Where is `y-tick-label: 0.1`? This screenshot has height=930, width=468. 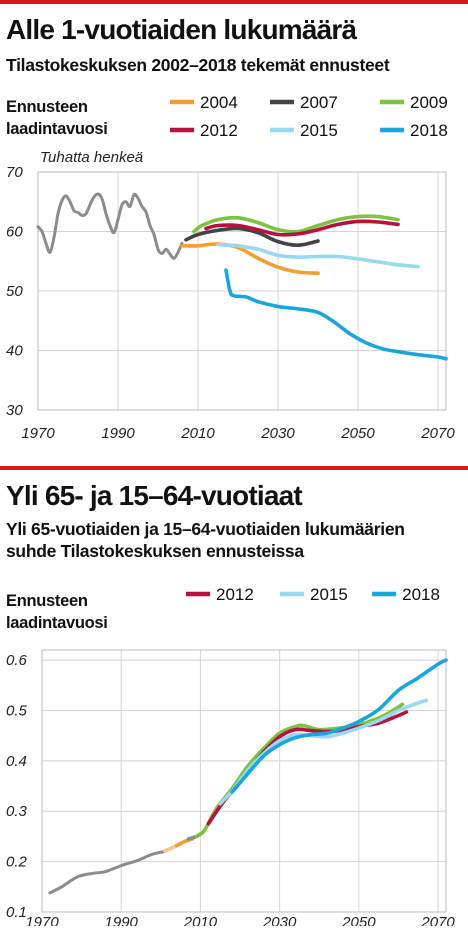
y-tick-label: 0.1 is located at coordinates (16, 912).